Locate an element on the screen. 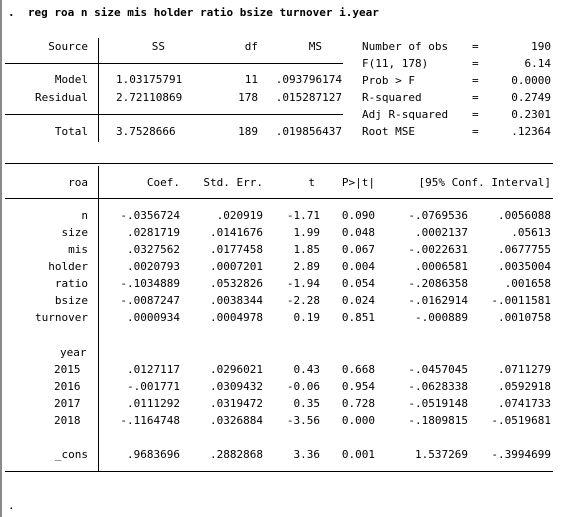 The height and width of the screenshot is (517, 581). coef-cell-var: mis is located at coordinates (78, 249).